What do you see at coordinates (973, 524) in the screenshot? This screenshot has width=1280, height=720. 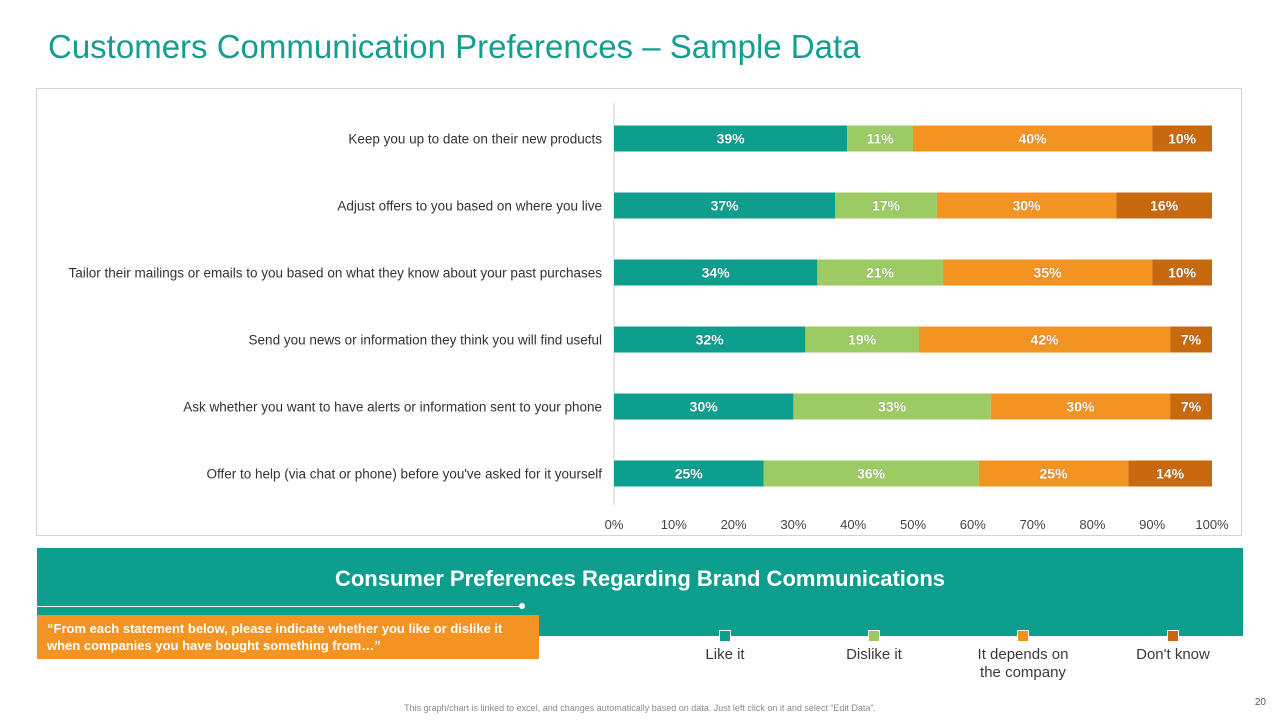 I see `x-tick-label: 60%` at bounding box center [973, 524].